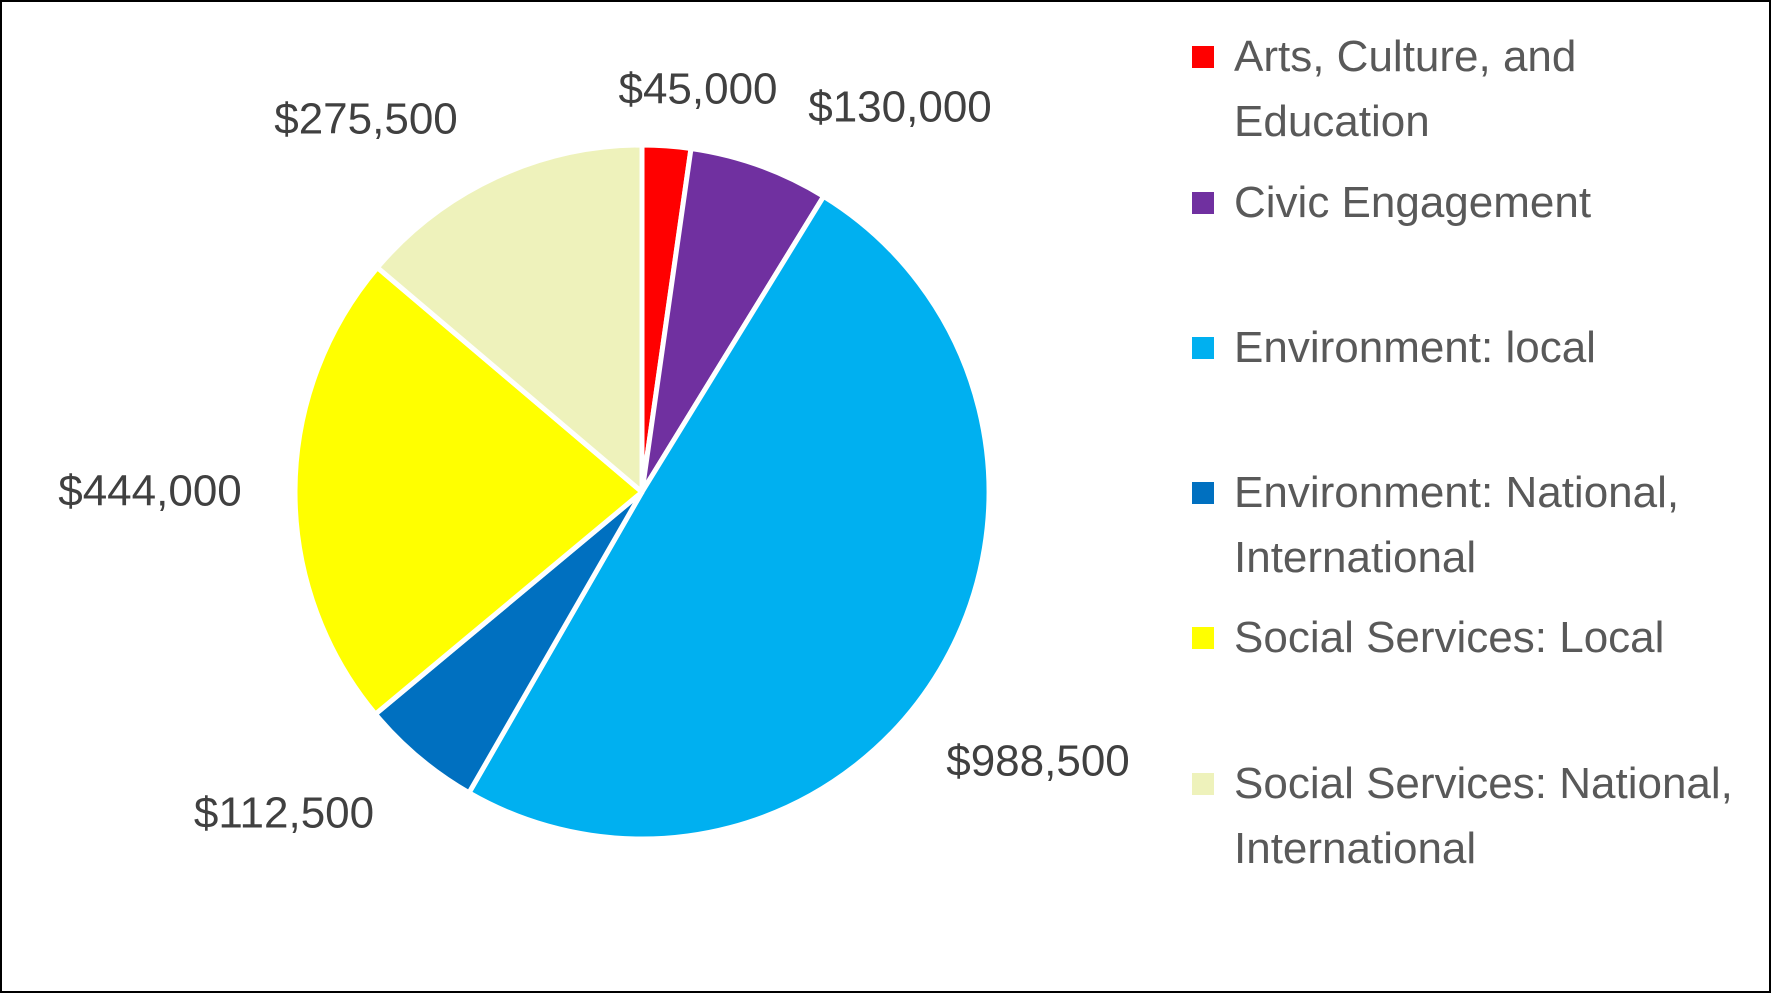 The width and height of the screenshot is (1771, 993). What do you see at coordinates (1413, 202) in the screenshot?
I see `legend-label-civic: Civic Engagement` at bounding box center [1413, 202].